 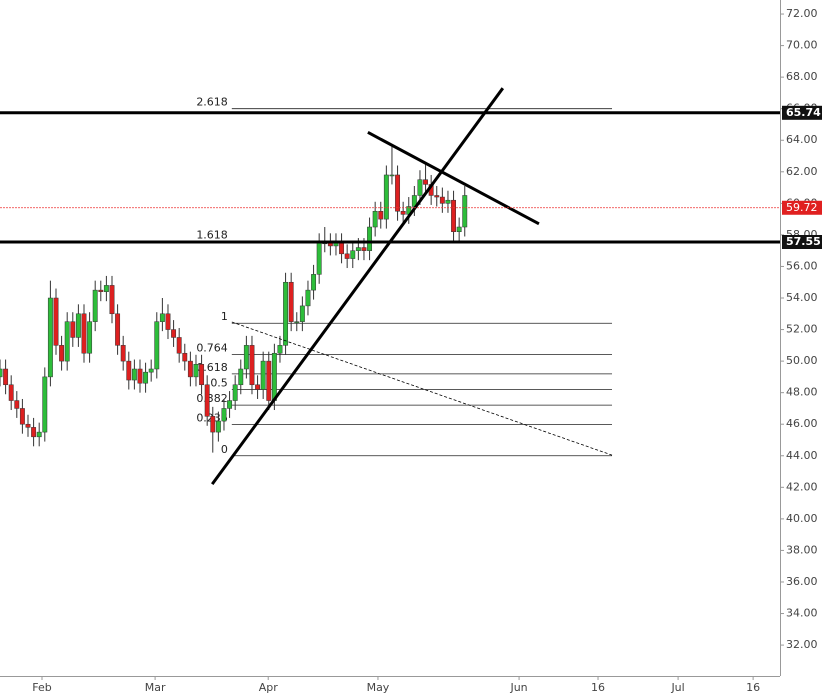 What do you see at coordinates (155, 687) in the screenshot?
I see `x-tick-label: Mar` at bounding box center [155, 687].